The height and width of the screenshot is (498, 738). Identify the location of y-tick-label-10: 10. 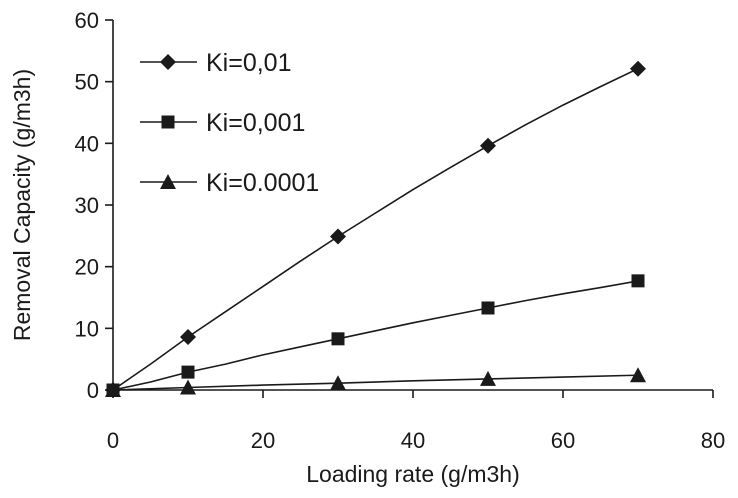
(87, 328).